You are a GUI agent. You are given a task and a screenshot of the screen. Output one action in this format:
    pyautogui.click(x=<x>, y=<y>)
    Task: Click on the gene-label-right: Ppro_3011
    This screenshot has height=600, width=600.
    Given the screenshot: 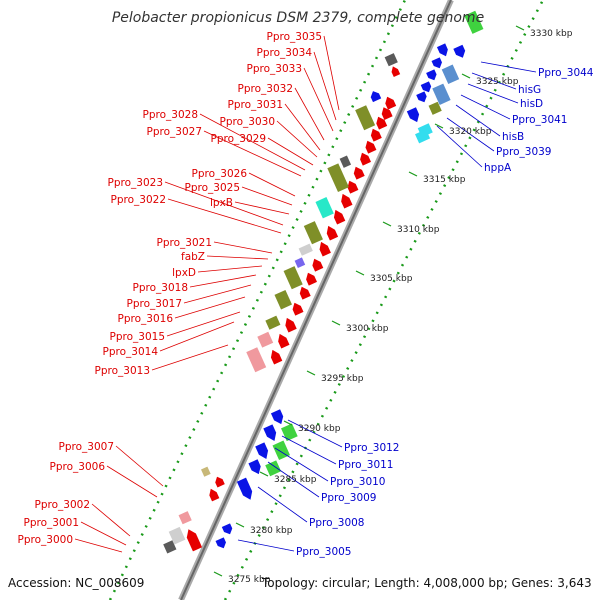 What is the action you would take?
    pyautogui.click(x=365, y=465)
    